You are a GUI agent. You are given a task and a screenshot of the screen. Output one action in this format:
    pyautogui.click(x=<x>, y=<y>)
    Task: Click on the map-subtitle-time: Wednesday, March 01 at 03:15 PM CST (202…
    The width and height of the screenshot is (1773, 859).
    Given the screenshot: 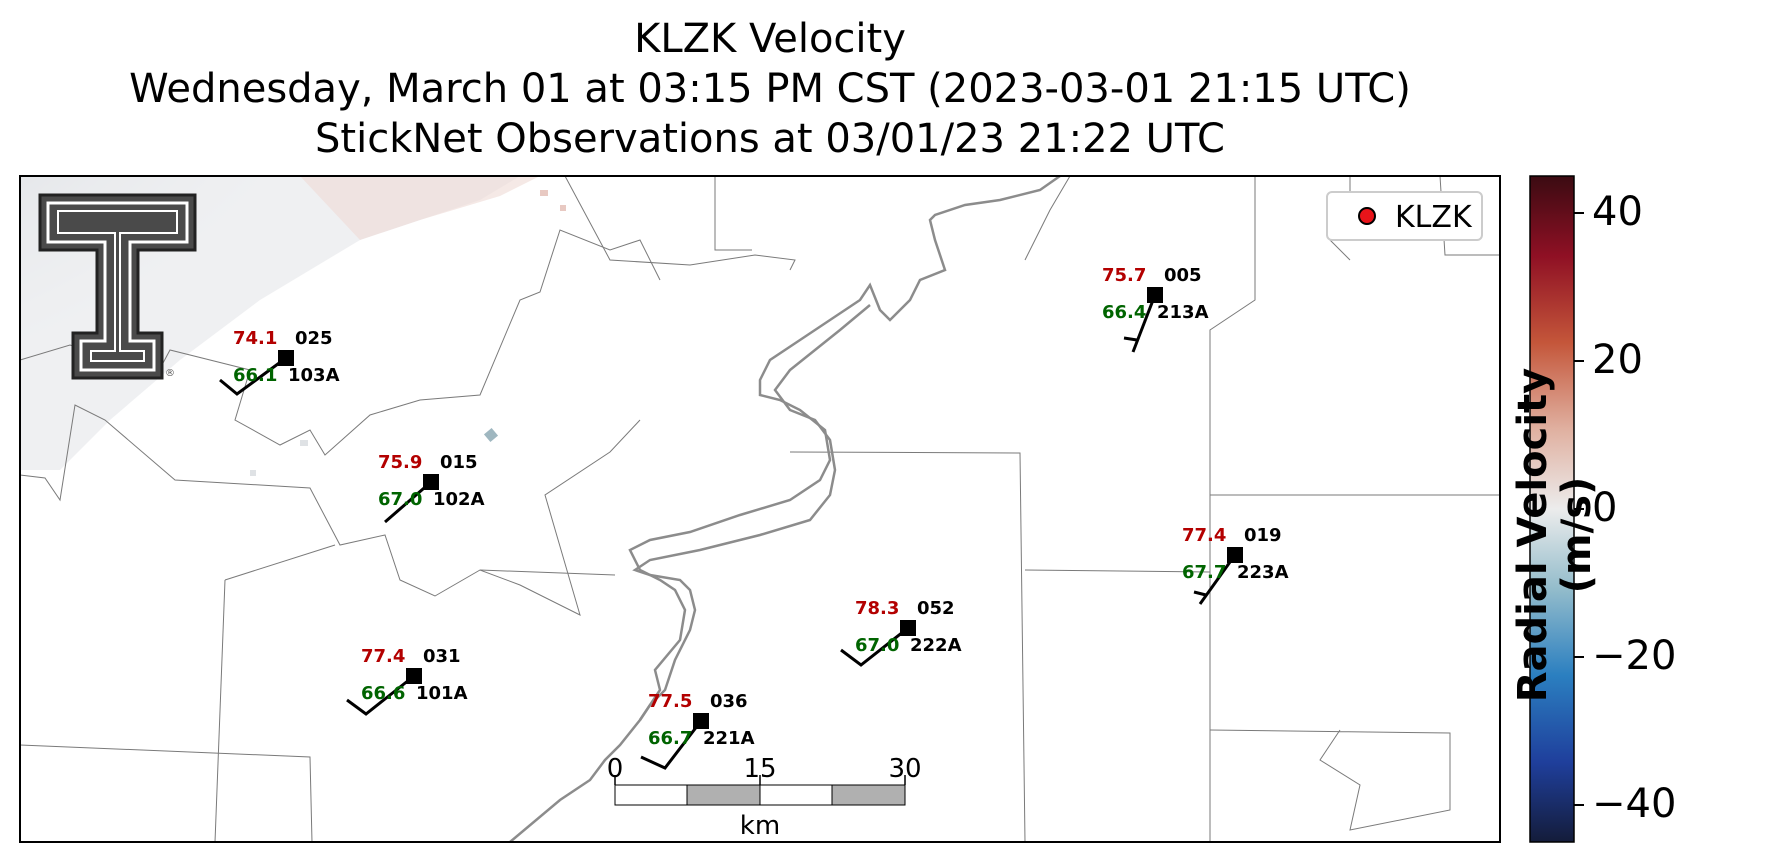 What is the action you would take?
    pyautogui.click(x=770, y=89)
    